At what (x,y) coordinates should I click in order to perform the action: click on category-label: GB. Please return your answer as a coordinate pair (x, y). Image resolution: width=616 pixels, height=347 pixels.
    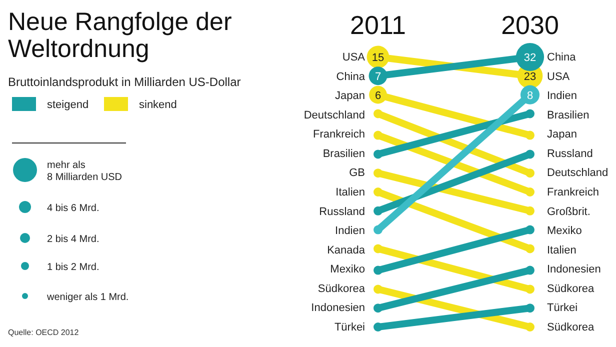
    Looking at the image, I should click on (357, 173).